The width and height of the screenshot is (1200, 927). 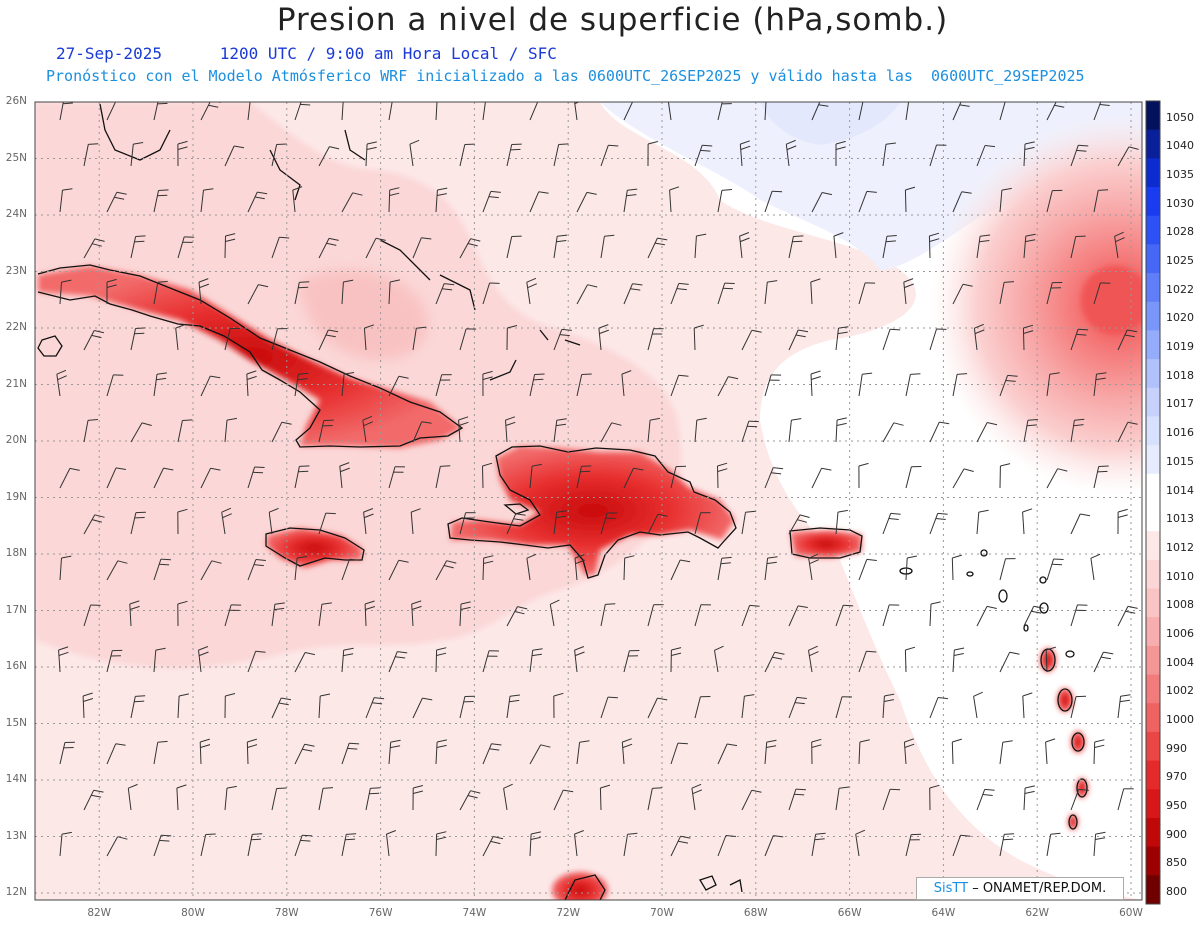 What do you see at coordinates (755, 913) in the screenshot?
I see `lon-label: 68W` at bounding box center [755, 913].